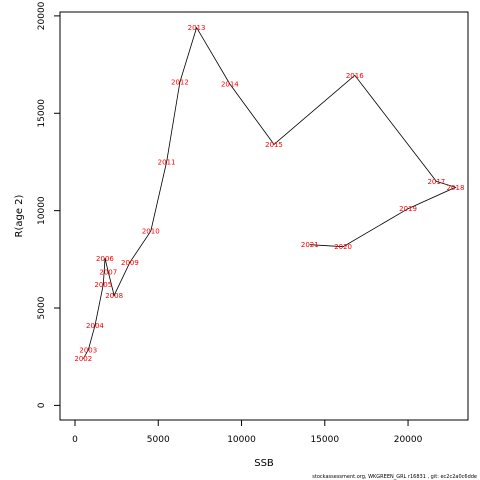 This screenshot has width=480, height=480. What do you see at coordinates (241, 440) in the screenshot?
I see `x-tick-label: 10000` at bounding box center [241, 440].